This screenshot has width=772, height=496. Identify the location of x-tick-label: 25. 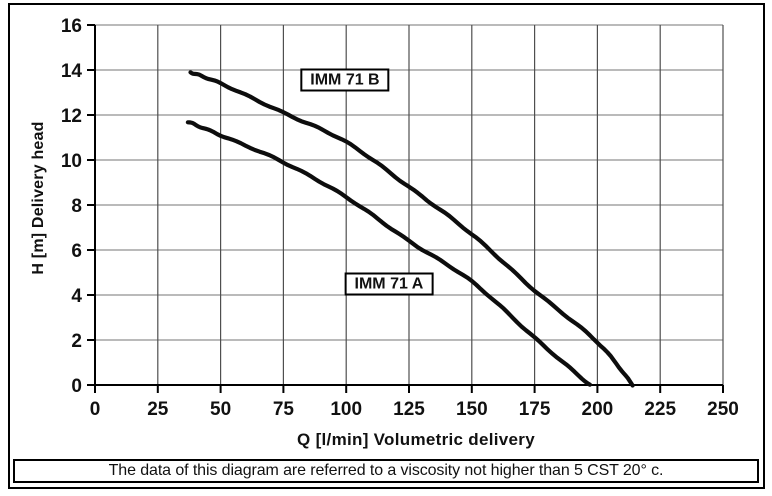
(158, 409).